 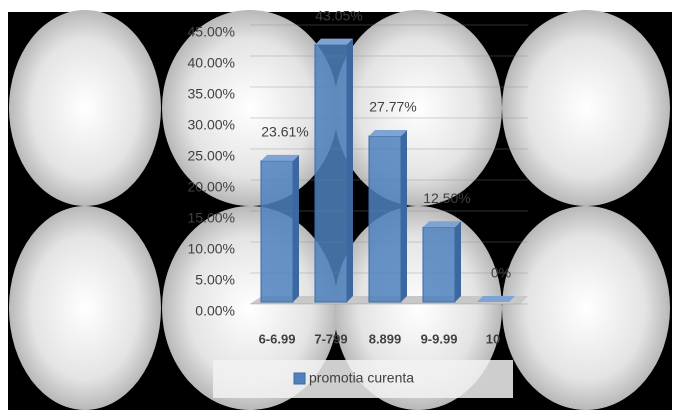 What do you see at coordinates (501, 273) in the screenshot?
I see `data-label: 0%` at bounding box center [501, 273].